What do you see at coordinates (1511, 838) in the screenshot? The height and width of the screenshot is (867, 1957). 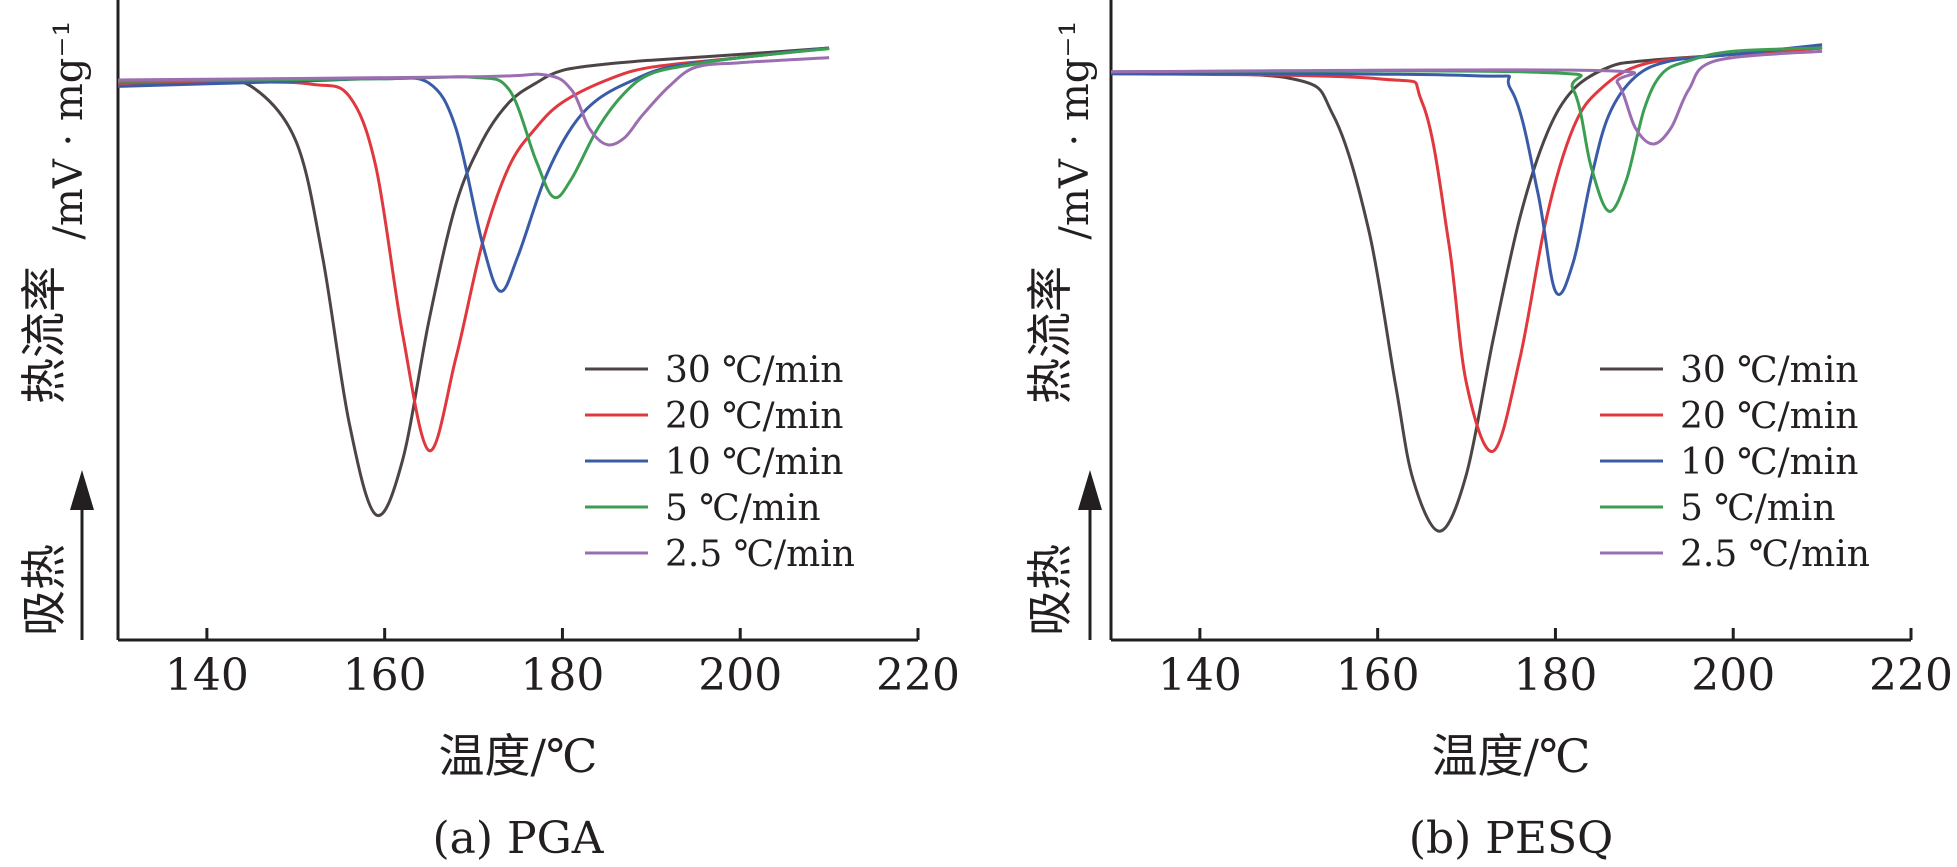 I see `panel-caption: (b) PESQ` at bounding box center [1511, 838].